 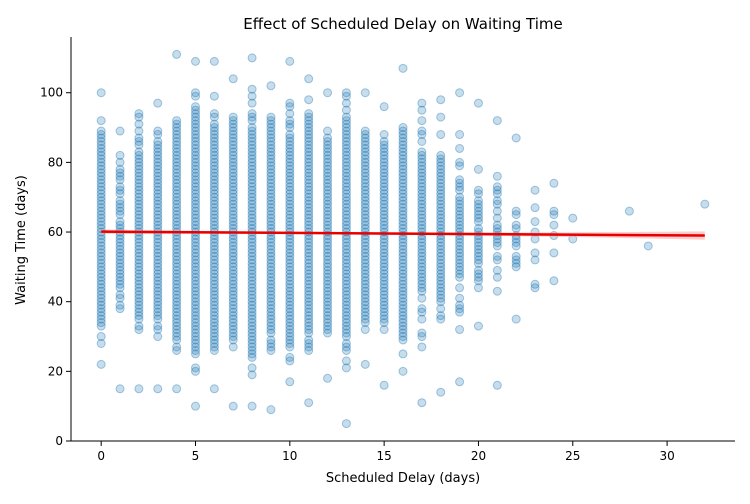 I want to click on y-tick-label: 80, so click(x=55, y=162).